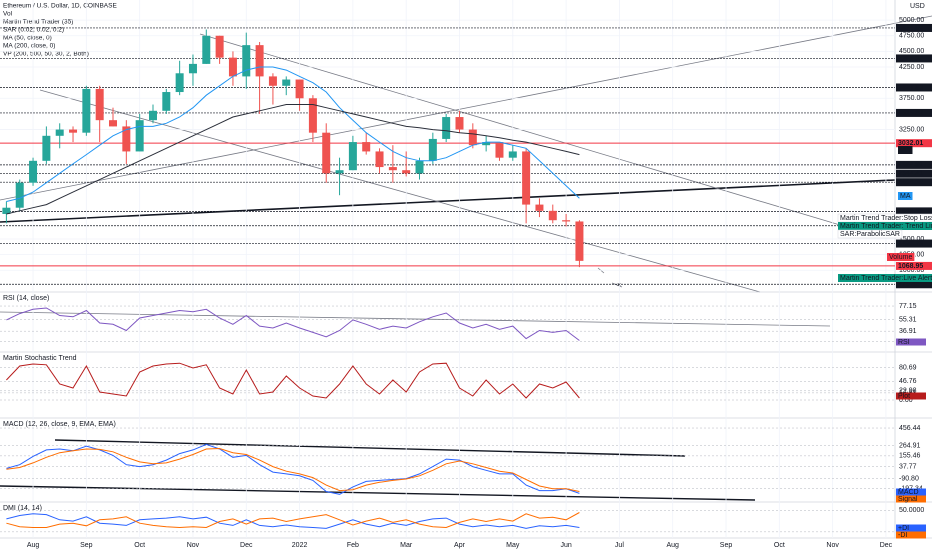 The width and height of the screenshot is (932, 555). Describe the element at coordinates (910, 28) in the screenshot. I see `level-label: 4874.97` at that location.